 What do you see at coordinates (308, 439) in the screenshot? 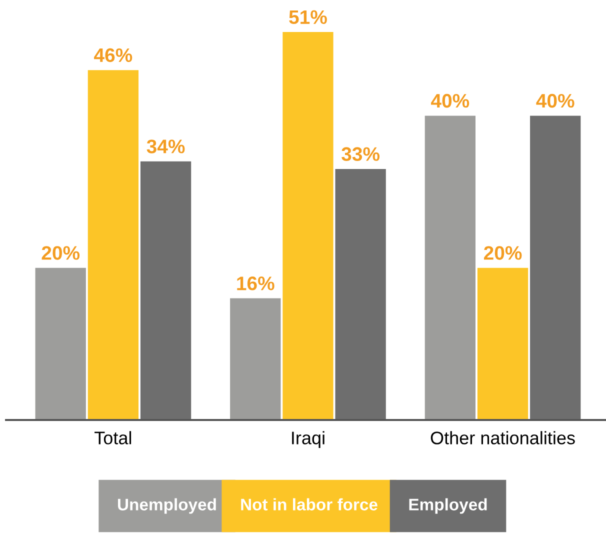
I see `x-tick-label: Iraqi` at bounding box center [308, 439].